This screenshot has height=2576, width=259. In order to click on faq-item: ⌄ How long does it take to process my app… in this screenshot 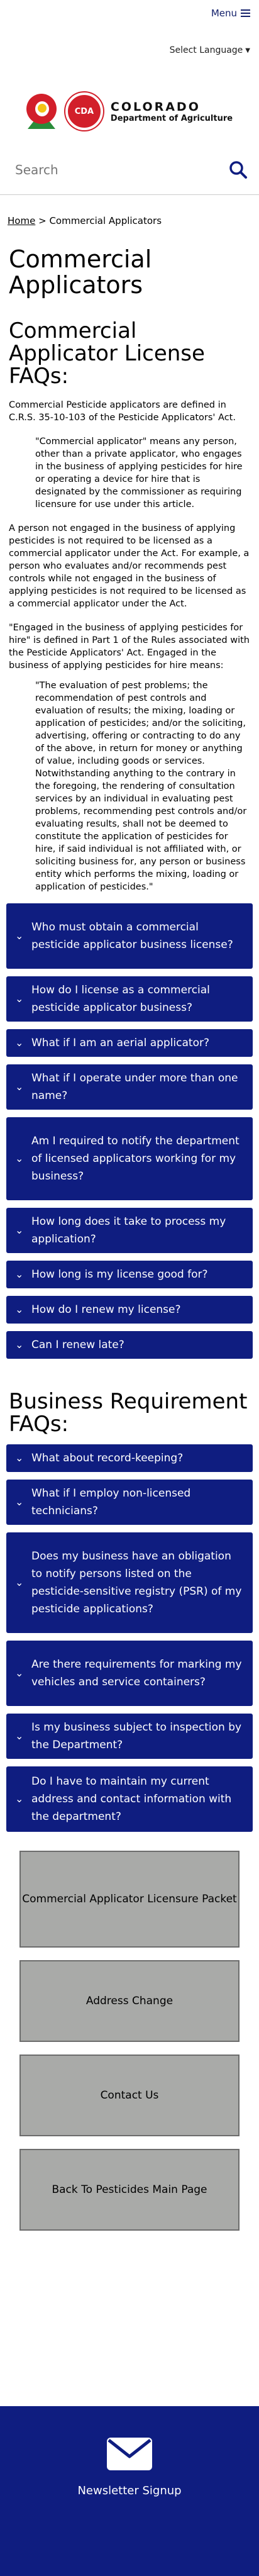, I will do `click(129, 1230)`.